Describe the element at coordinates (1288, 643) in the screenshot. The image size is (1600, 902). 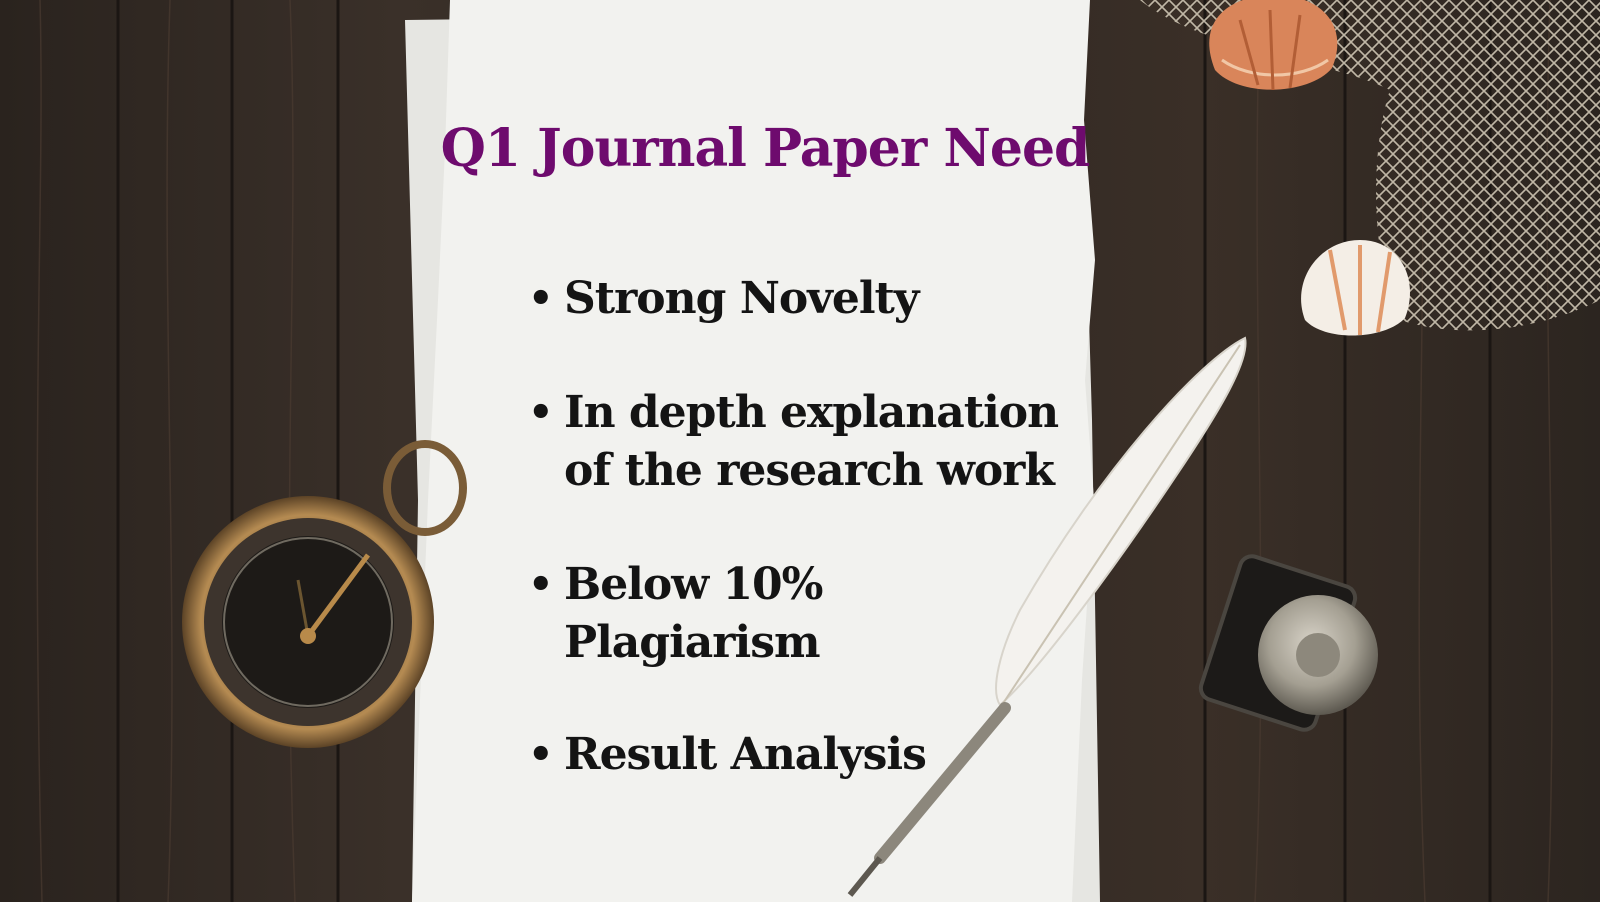
I see `inkwell-image` at that location.